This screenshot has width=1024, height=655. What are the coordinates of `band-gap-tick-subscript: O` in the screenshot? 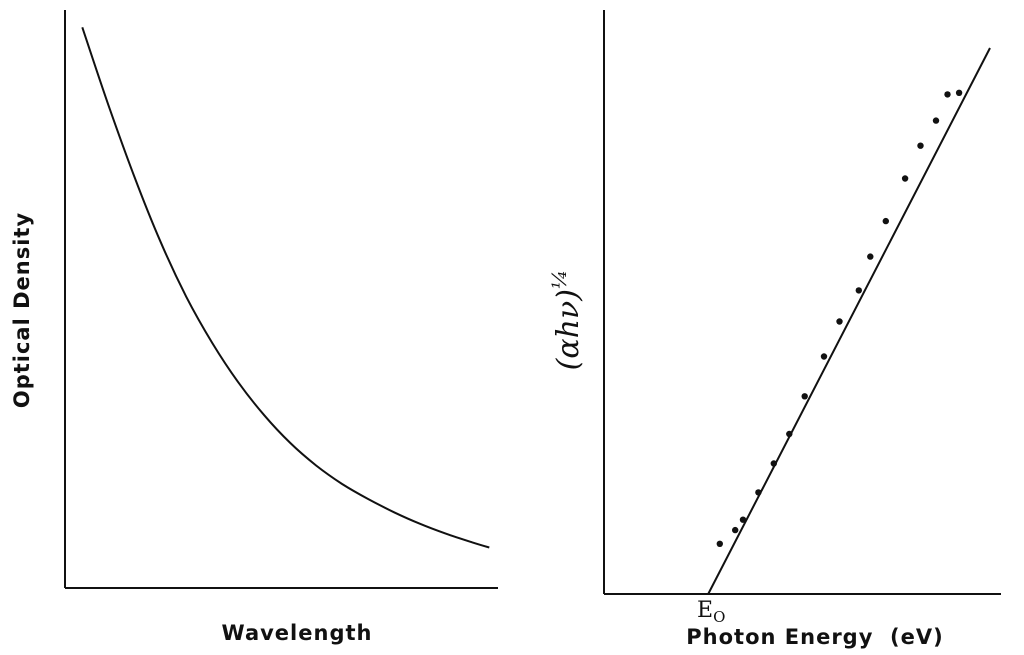 It's located at (719, 617).